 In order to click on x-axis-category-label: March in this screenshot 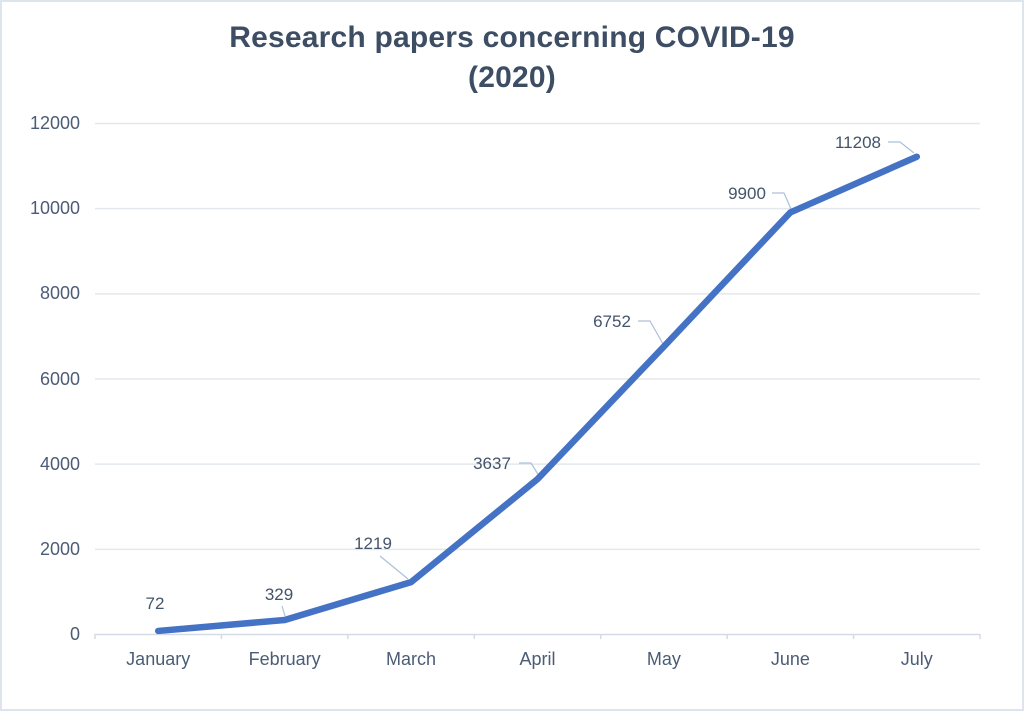, I will do `click(411, 659)`.